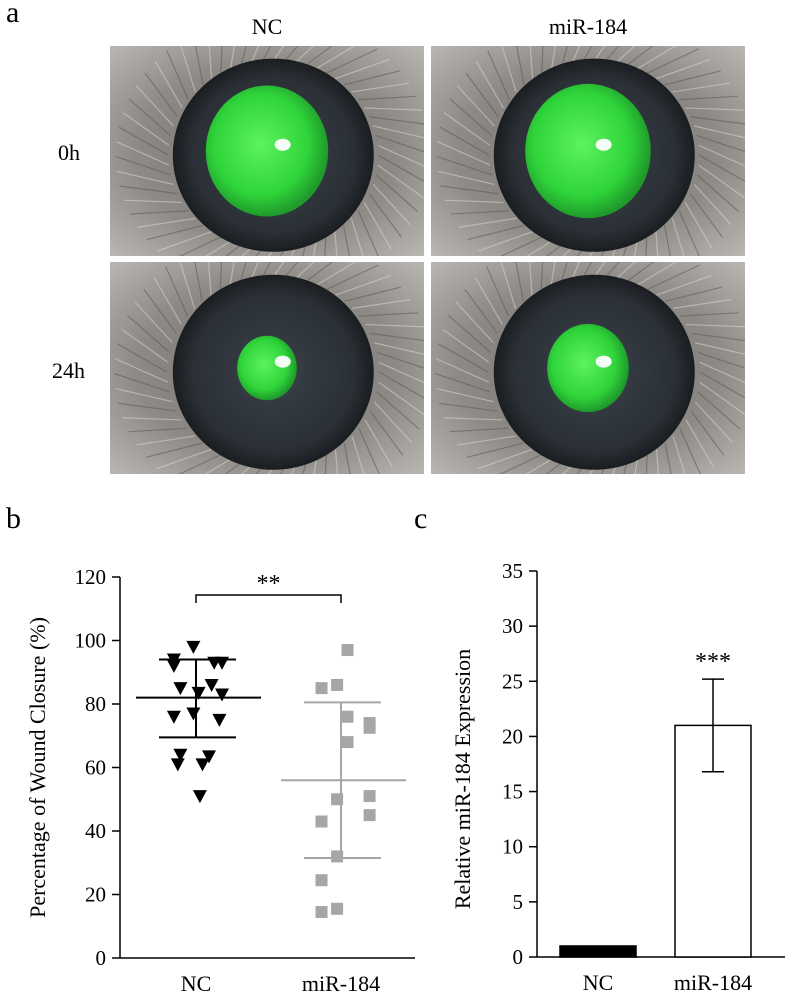 This screenshot has width=787, height=997. Describe the element at coordinates (512, 681) in the screenshot. I see `y-tick-label: 25` at that location.